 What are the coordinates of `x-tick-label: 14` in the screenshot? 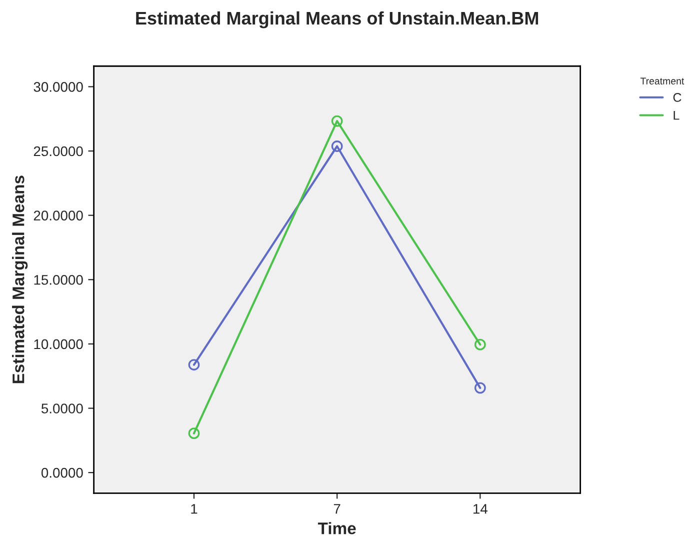 It's located at (481, 509).